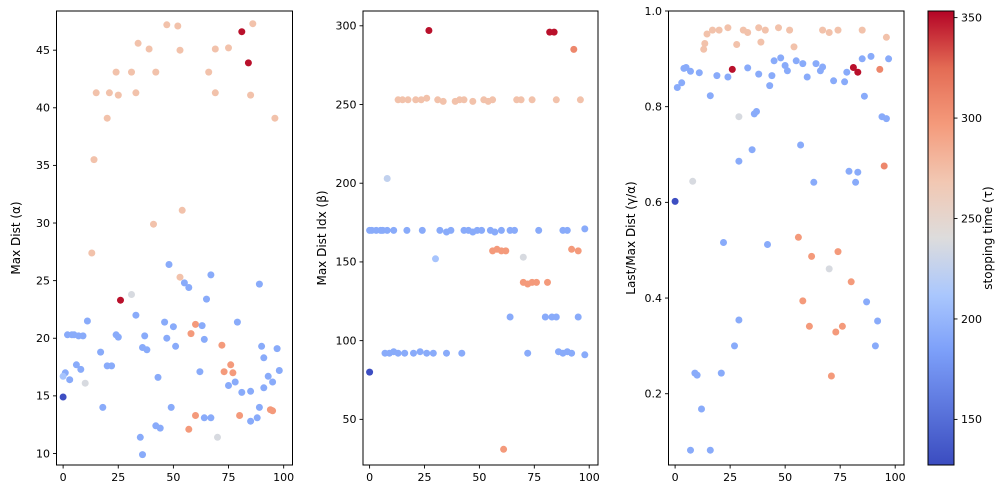 The height and width of the screenshot is (500, 1000). I want to click on y-tick-label: 100, so click(346, 340).